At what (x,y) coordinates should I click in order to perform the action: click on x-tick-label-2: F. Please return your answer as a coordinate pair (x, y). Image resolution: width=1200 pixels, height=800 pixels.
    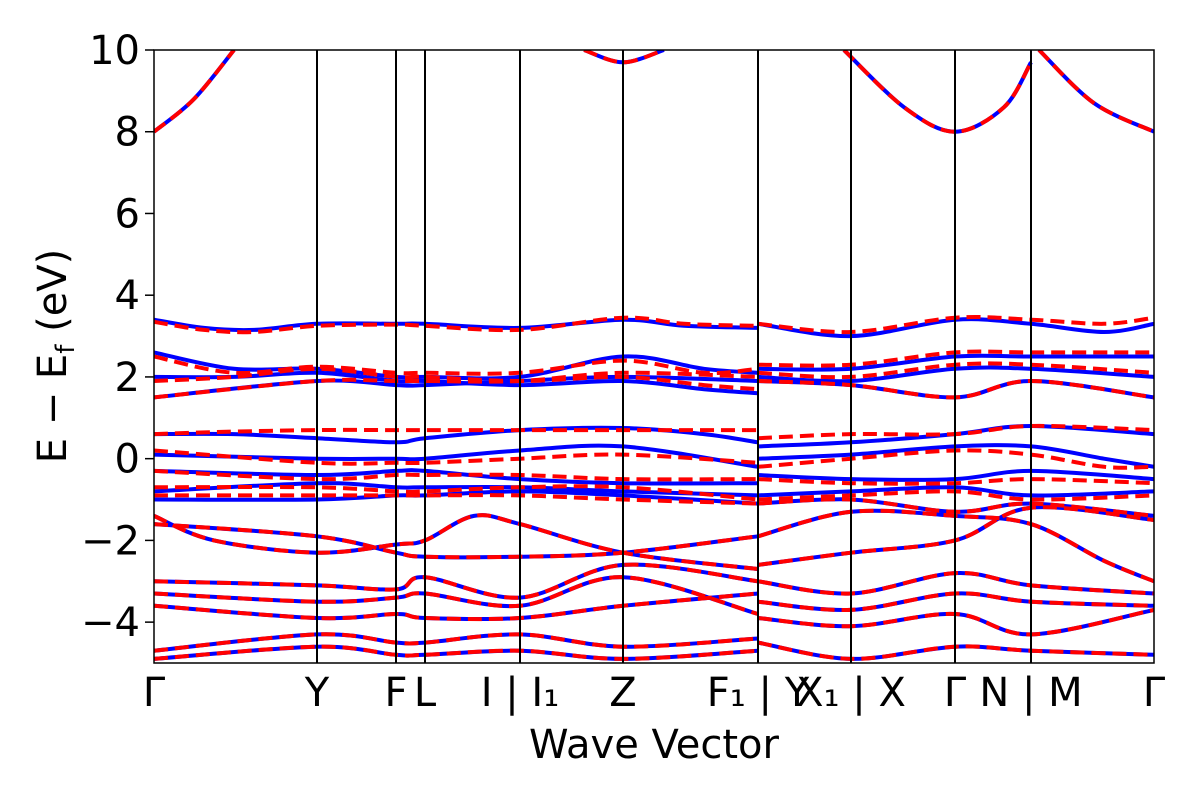
    Looking at the image, I should click on (395, 693).